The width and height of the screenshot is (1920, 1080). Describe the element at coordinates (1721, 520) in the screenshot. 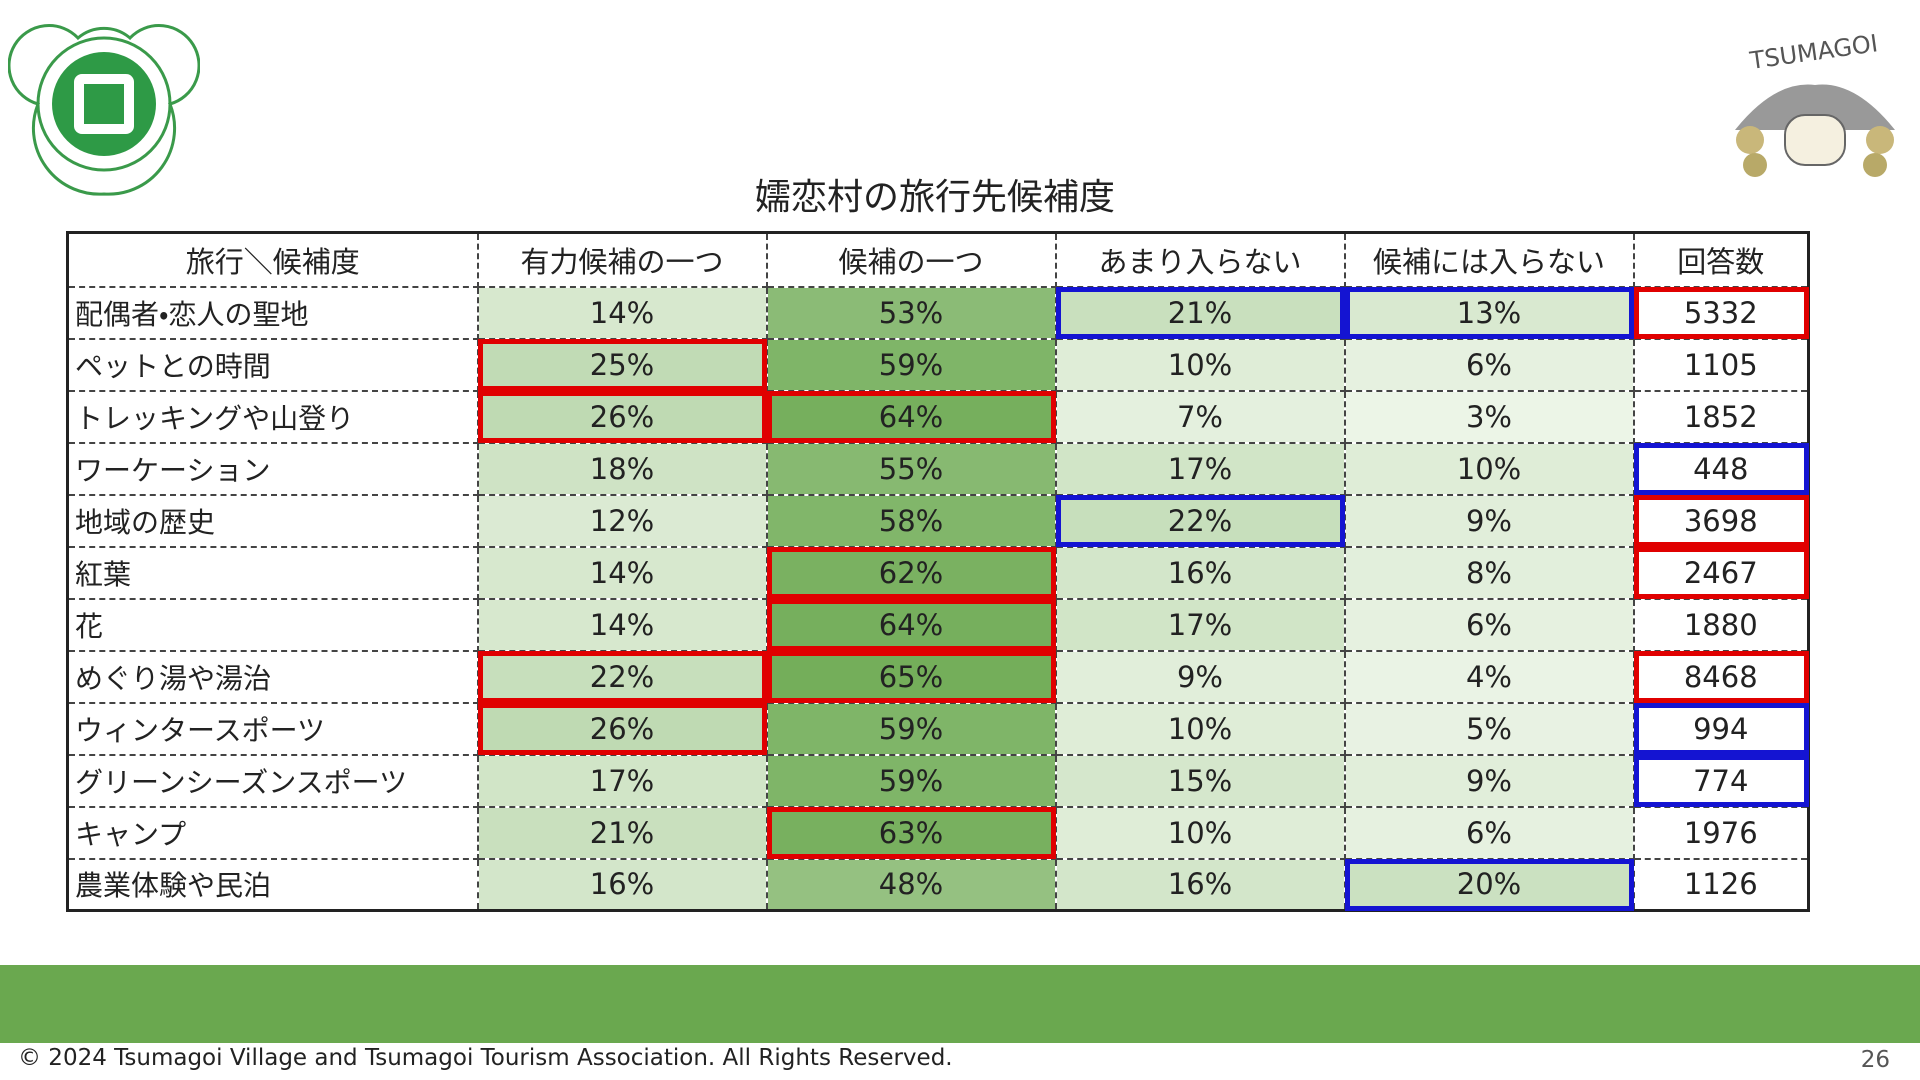

I see `count-cell: 3698` at that location.